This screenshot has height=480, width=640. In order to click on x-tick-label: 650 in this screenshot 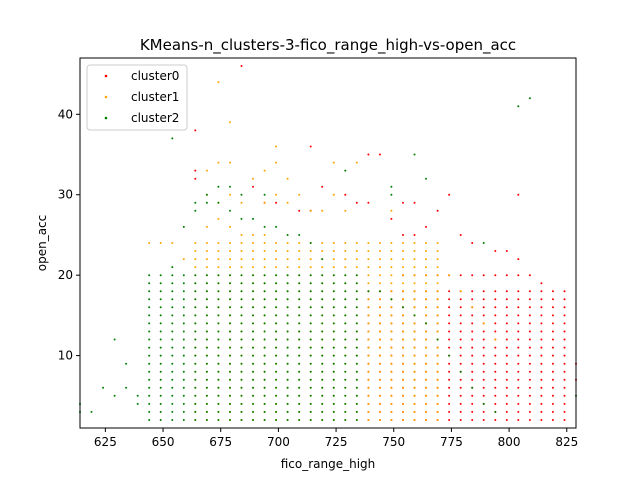, I will do `click(163, 442)`.